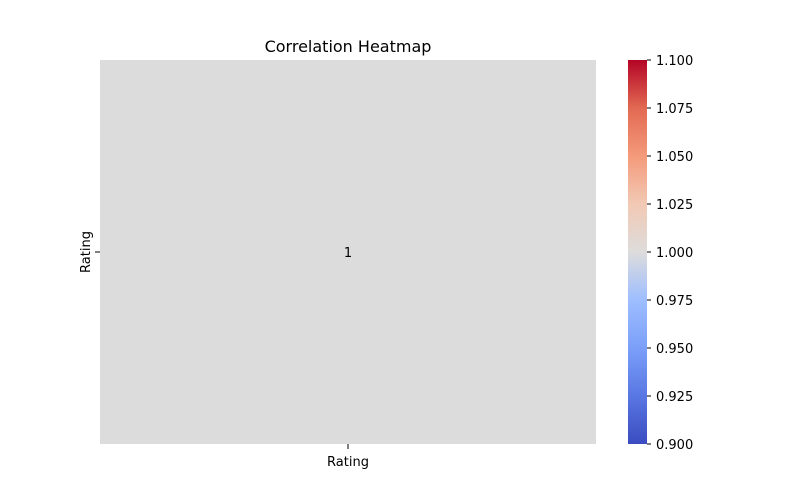 The height and width of the screenshot is (500, 800). I want to click on colorbar-tick-label: 1.025, so click(674, 205).